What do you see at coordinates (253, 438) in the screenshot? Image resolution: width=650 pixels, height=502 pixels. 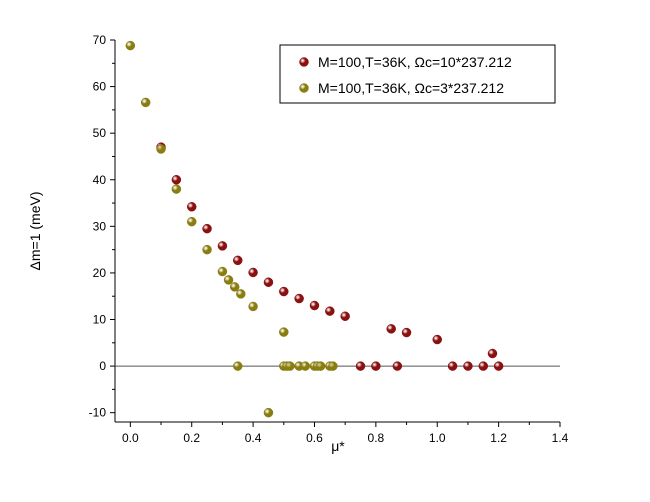 I see `x-tick-label: 0.4` at bounding box center [253, 438].